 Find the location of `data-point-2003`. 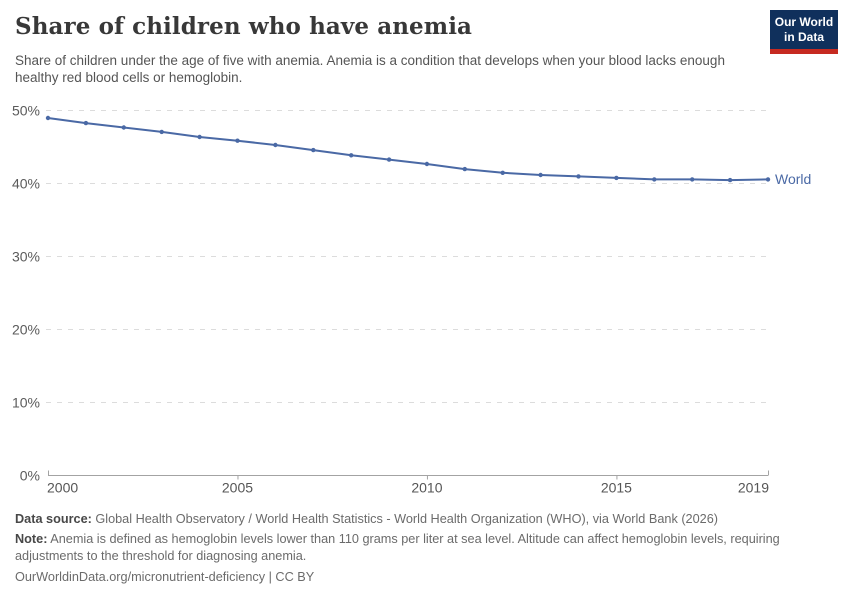

data-point-2003 is located at coordinates (161, 132).